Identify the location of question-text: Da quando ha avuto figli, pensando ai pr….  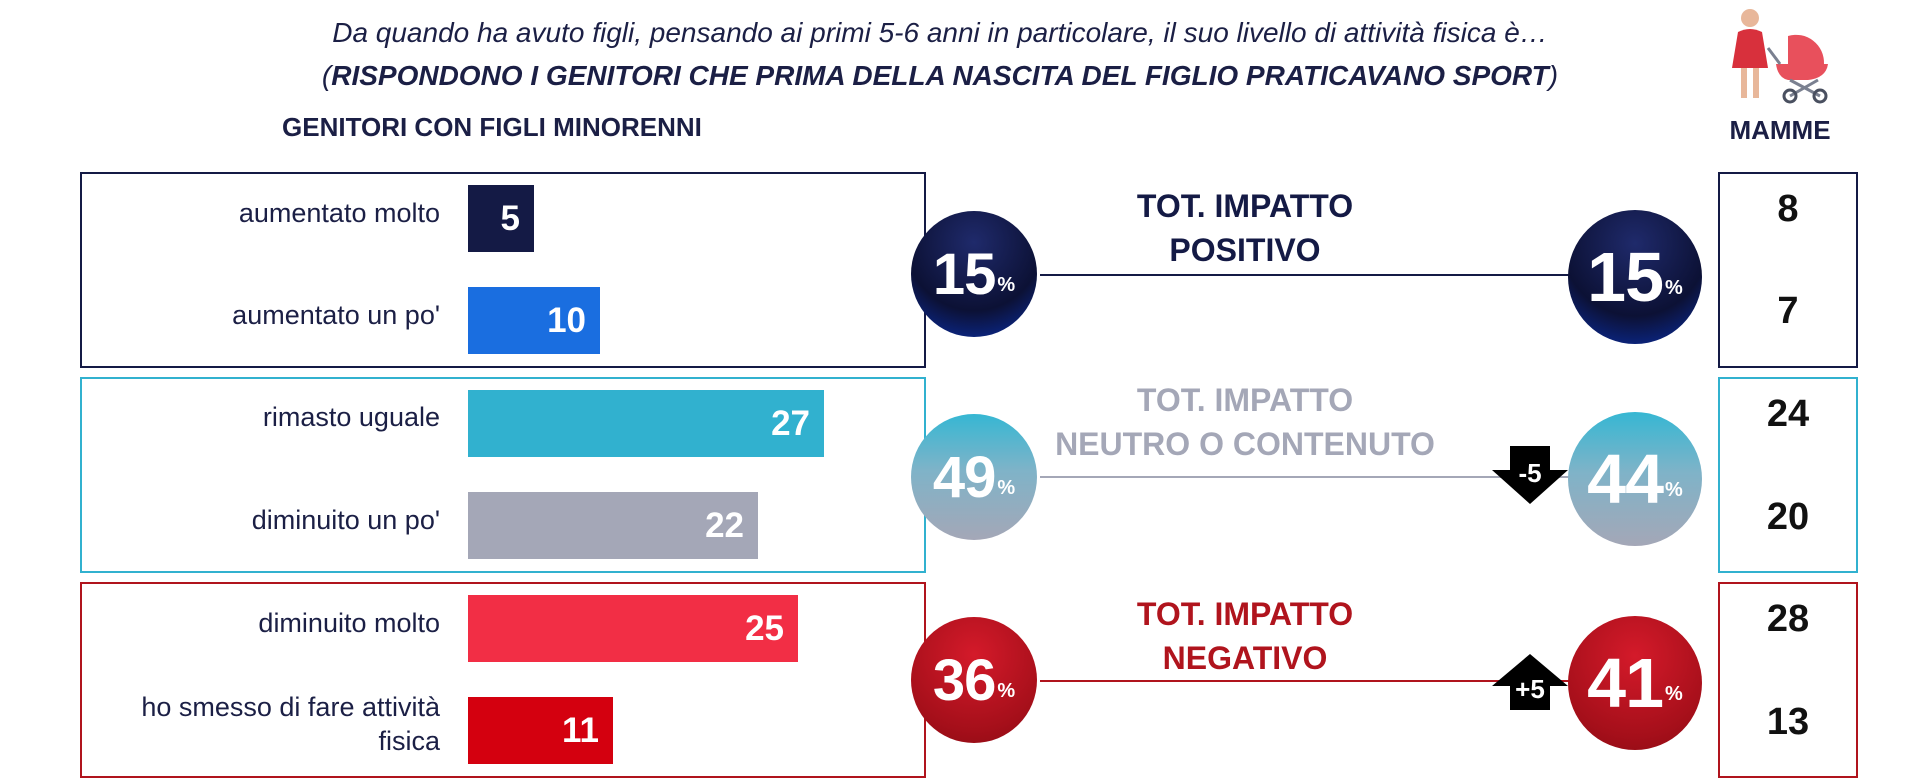
(940, 32).